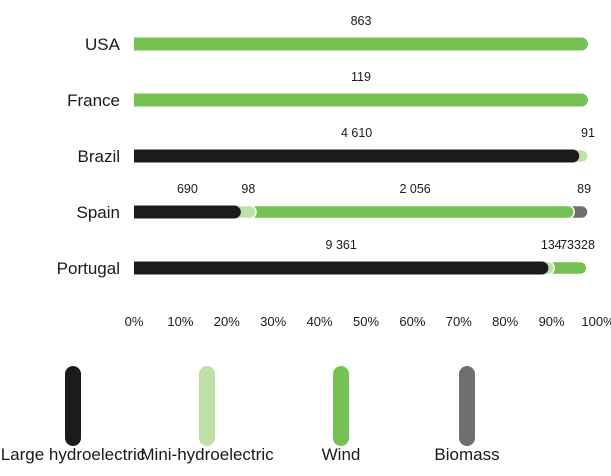 The image size is (611, 476). Describe the element at coordinates (551, 245) in the screenshot. I see `value-label-portugal-1: 134` at that location.